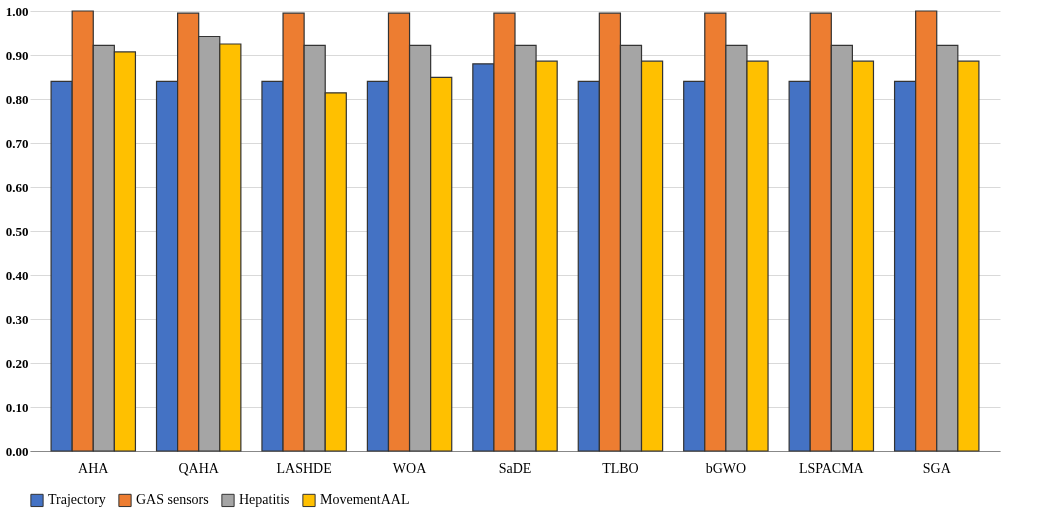 The width and height of the screenshot is (1042, 530). Describe the element at coordinates (17, 187) in the screenshot. I see `y-tick-label: 0.60` at that location.